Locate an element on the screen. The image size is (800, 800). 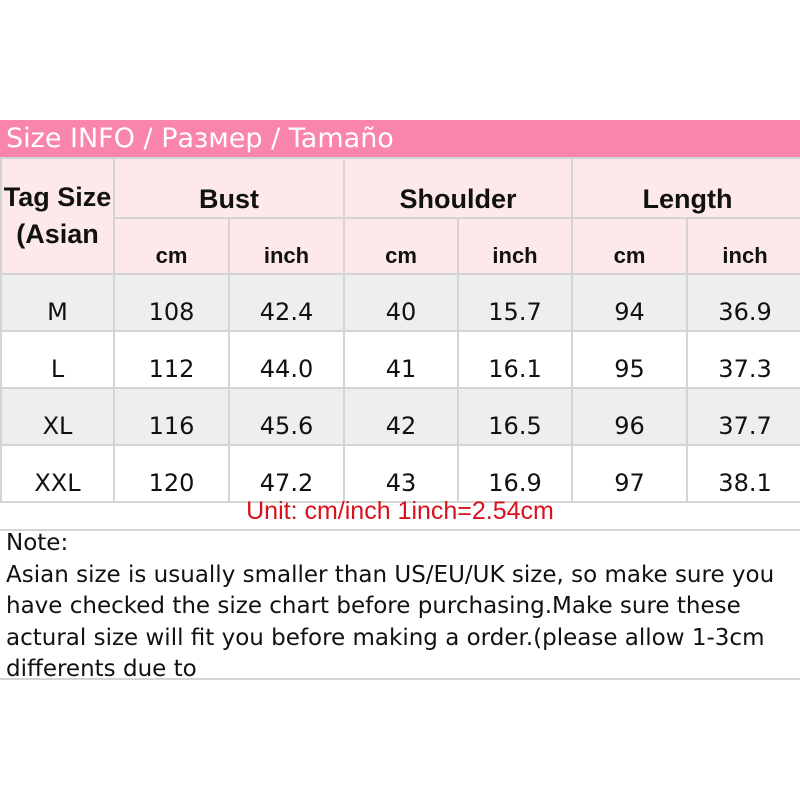
measurement-cell: 112 is located at coordinates (171, 359).